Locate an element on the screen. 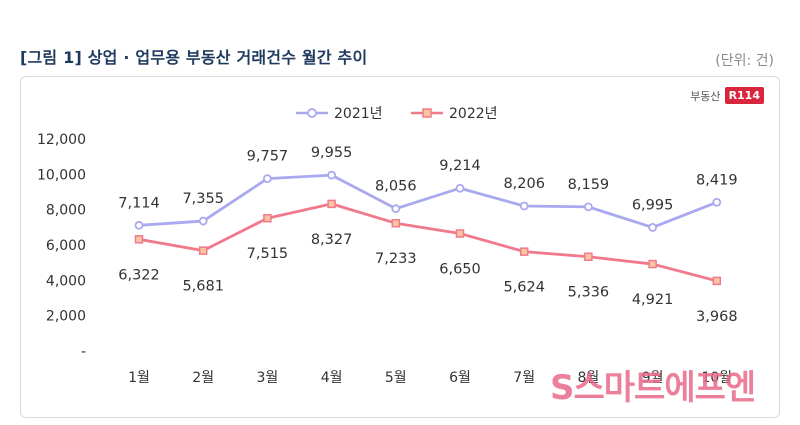 Image resolution: width=800 pixels, height=425 pixels. series-line-2022 is located at coordinates (428, 242).